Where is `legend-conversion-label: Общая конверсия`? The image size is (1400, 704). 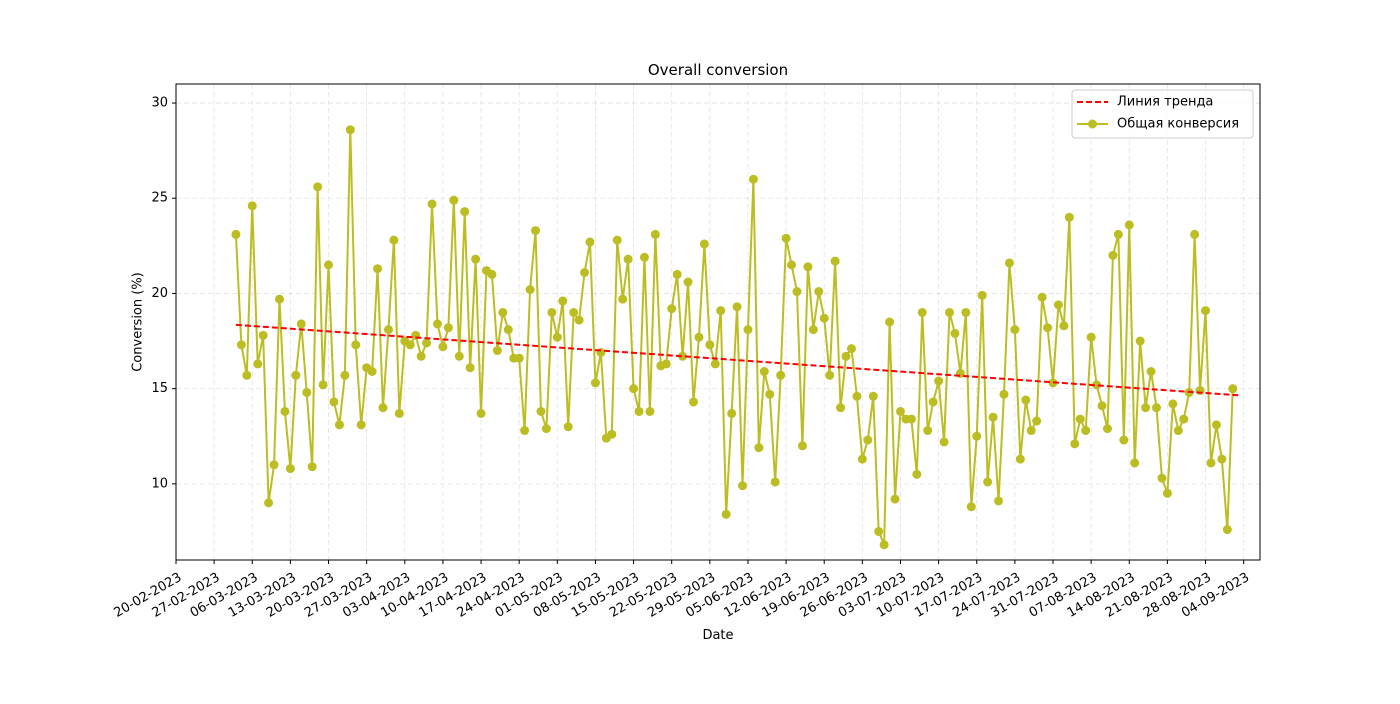 legend-conversion-label: Общая конверсия is located at coordinates (1178, 124).